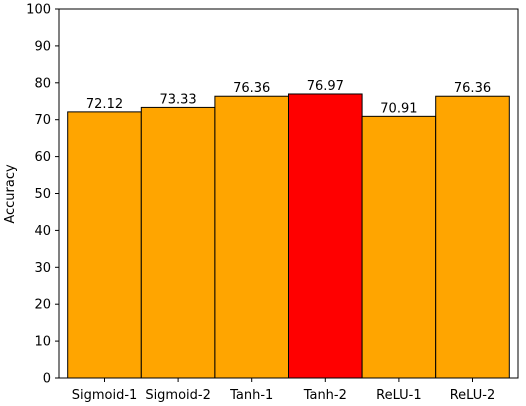 This screenshot has height=406, width=526. Describe the element at coordinates (178, 395) in the screenshot. I see `x-tick-label: Sigmoid-2` at that location.